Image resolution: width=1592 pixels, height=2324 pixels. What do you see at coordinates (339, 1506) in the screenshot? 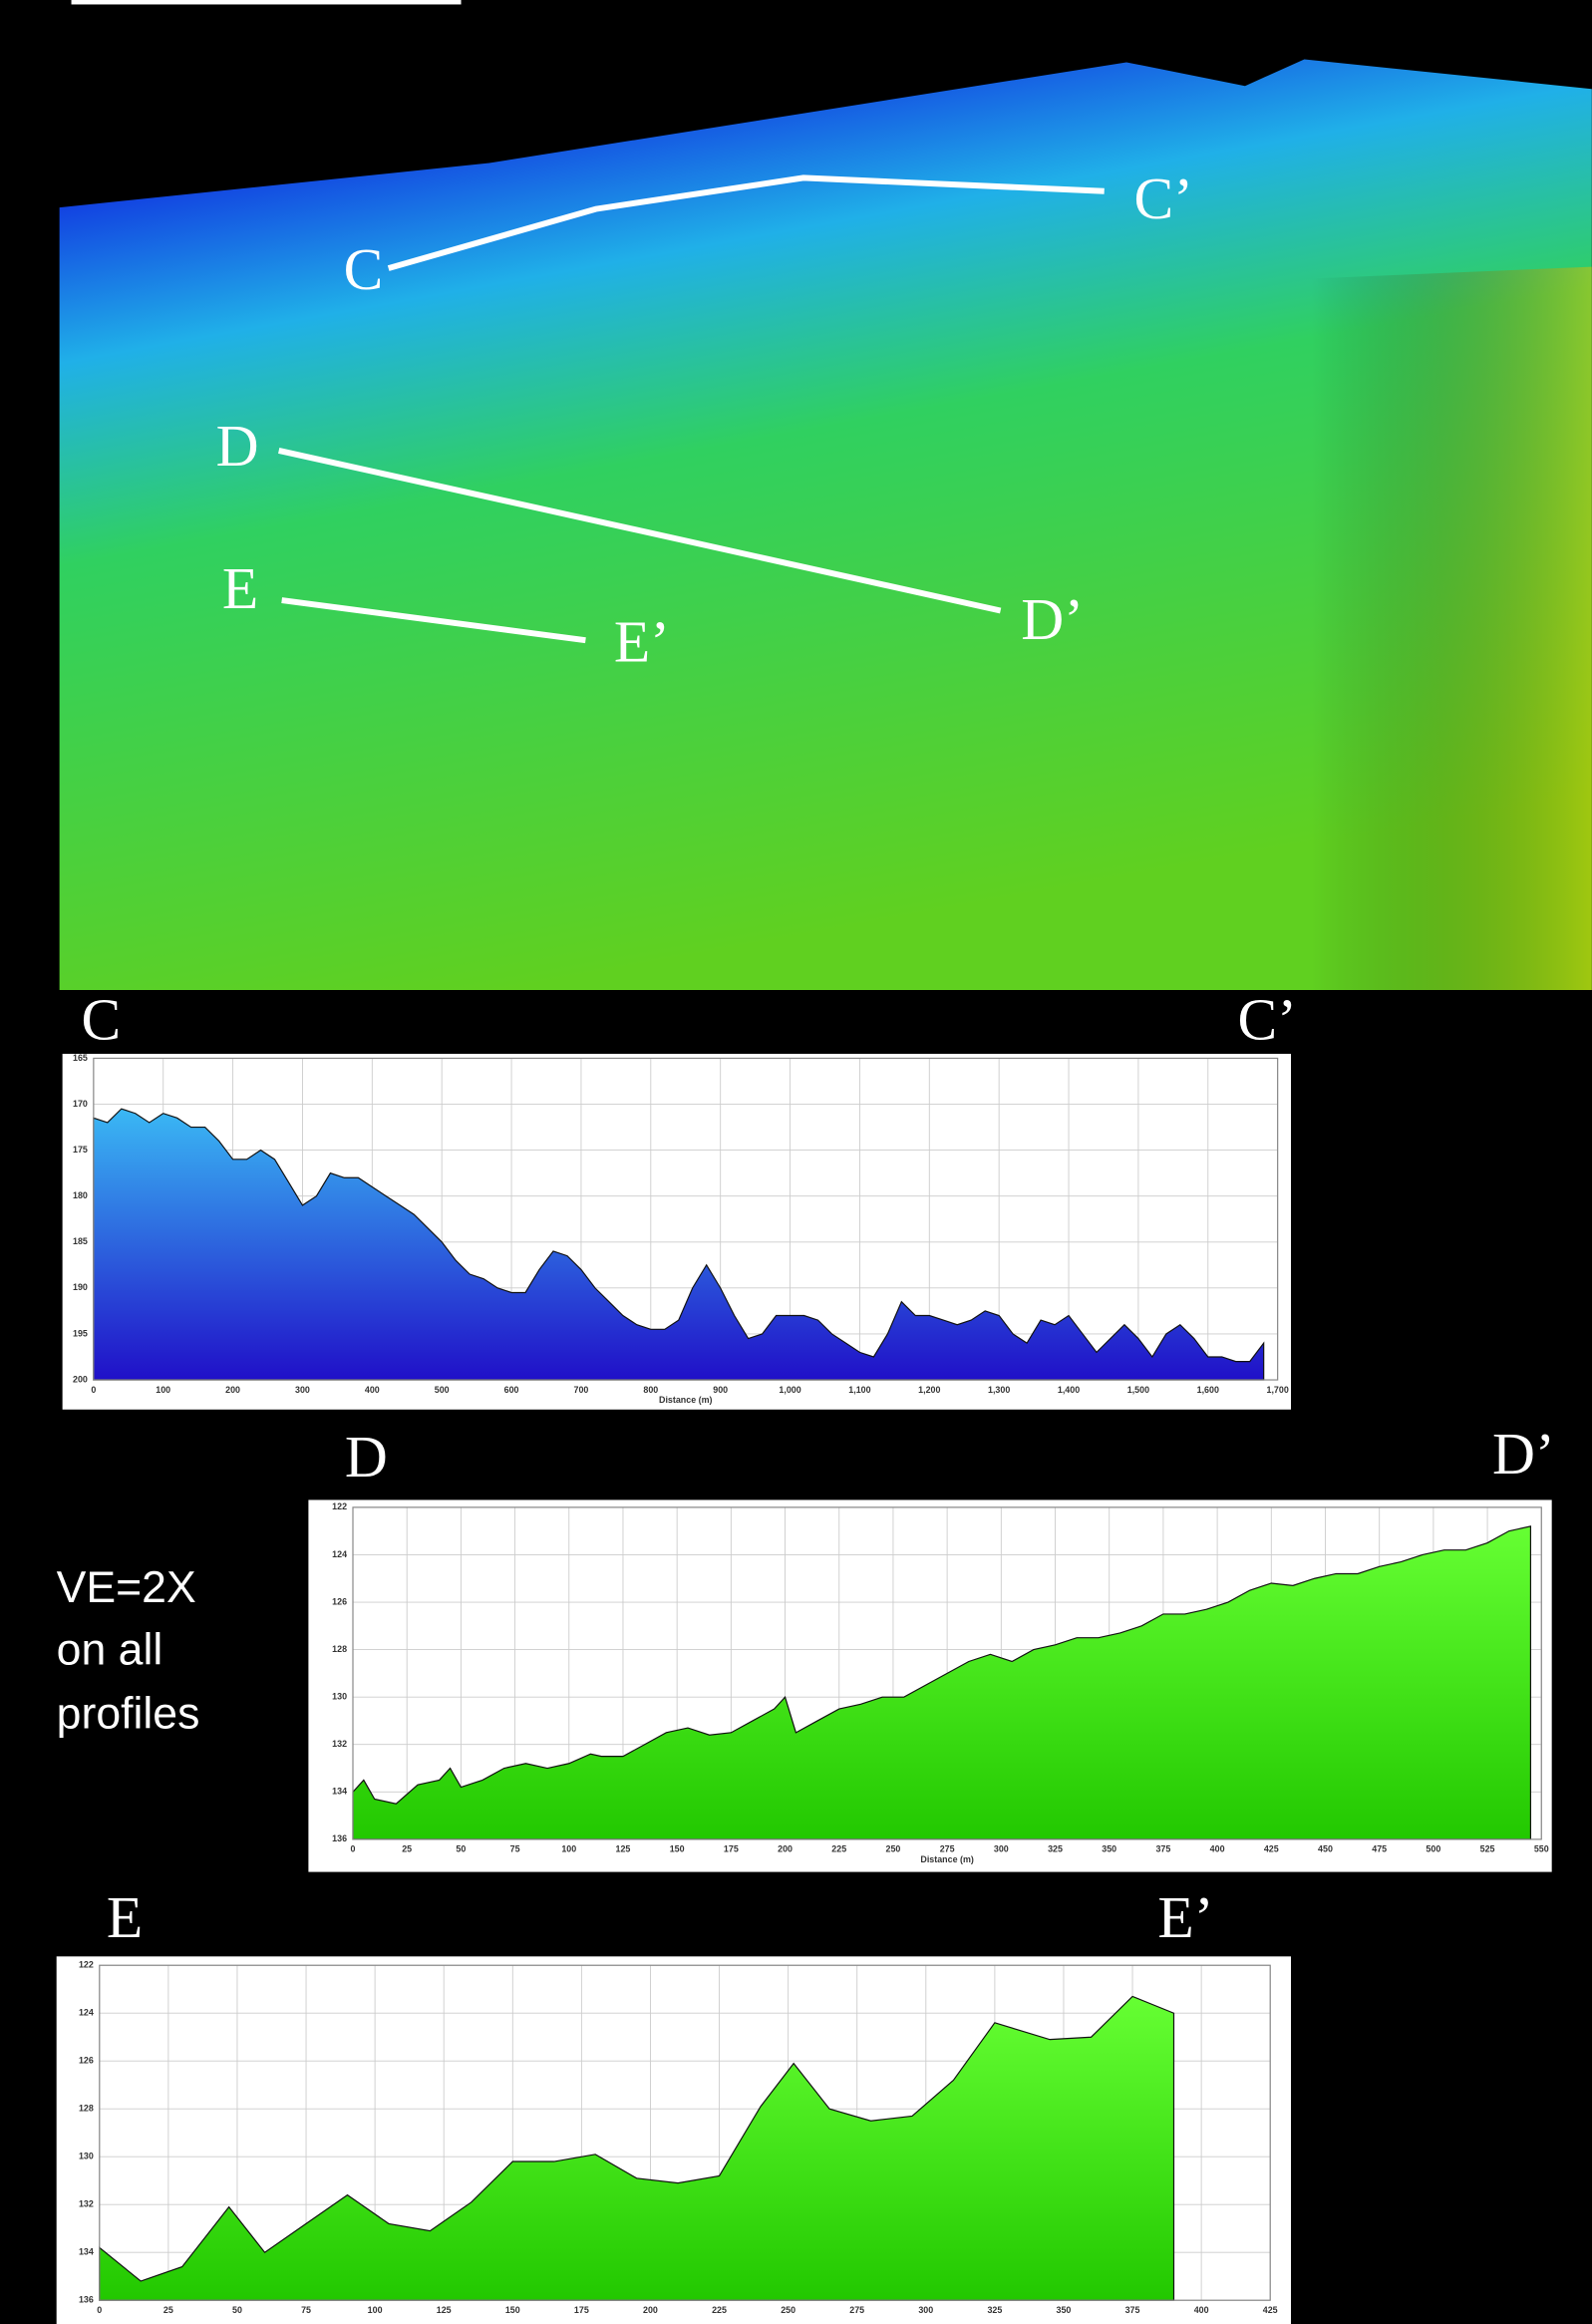
I see `y-tick-label: 122` at bounding box center [339, 1506].